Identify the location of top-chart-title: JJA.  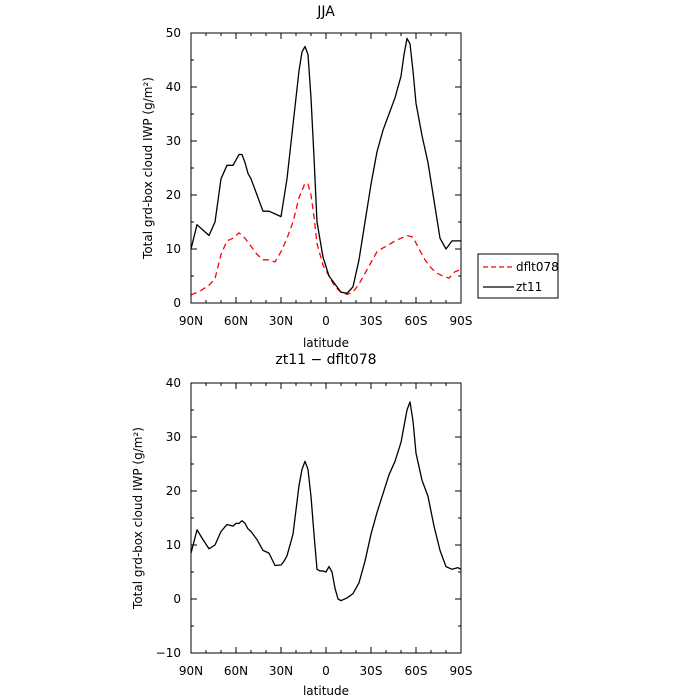
(325, 12).